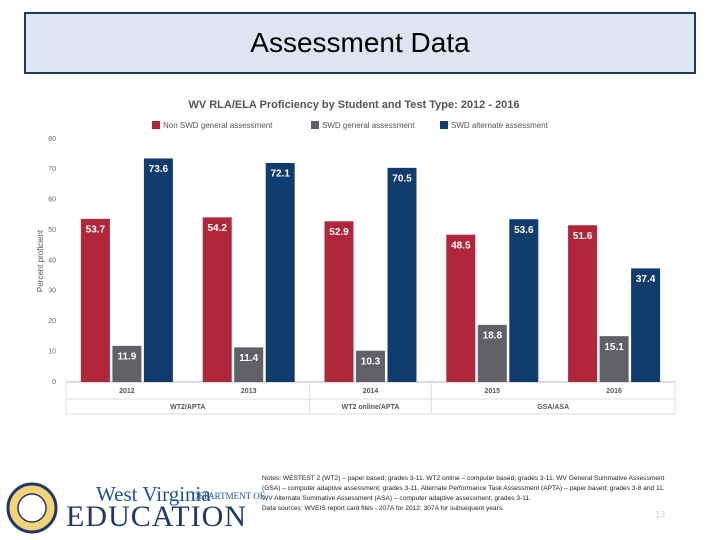  I want to click on legend-label: SWD alternate assessment, so click(500, 125).